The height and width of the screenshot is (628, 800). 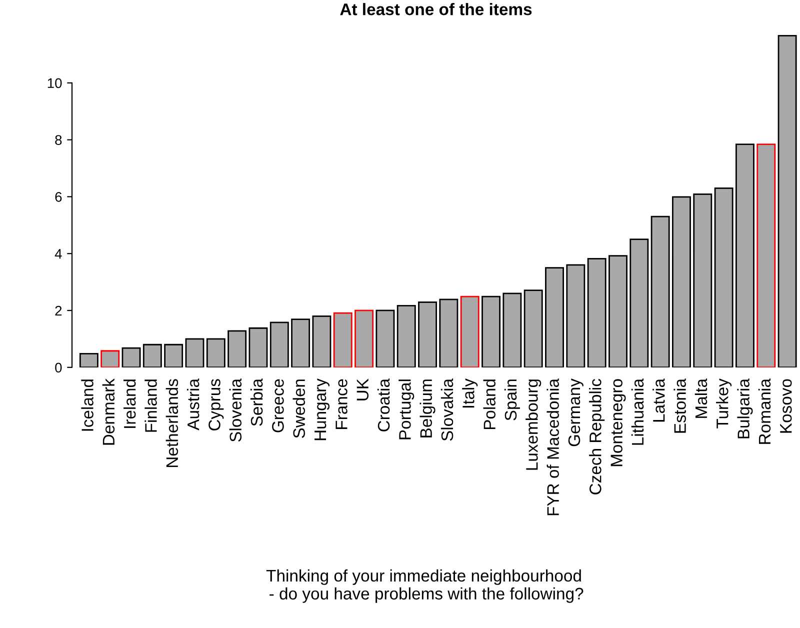 I want to click on x-tick-label: FYR of Macedonia, so click(x=552, y=447).